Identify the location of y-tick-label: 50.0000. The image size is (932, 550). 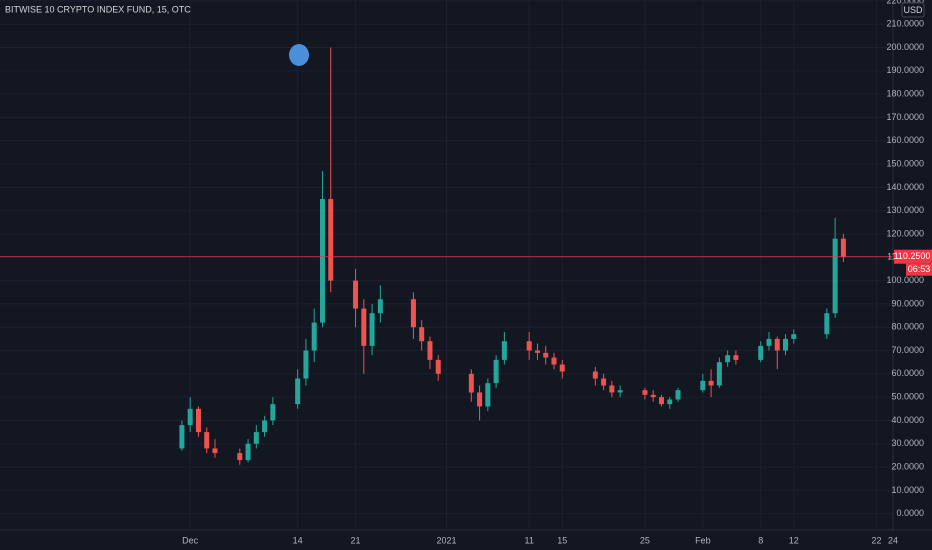
(907, 397).